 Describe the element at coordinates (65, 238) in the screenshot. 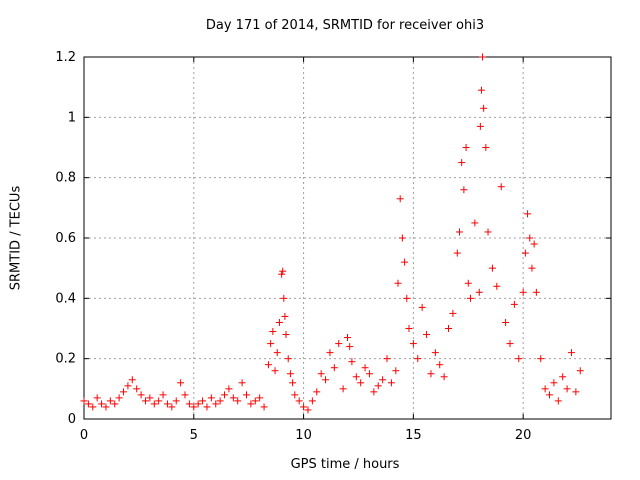

I see `y-tick-label: 0.6` at that location.